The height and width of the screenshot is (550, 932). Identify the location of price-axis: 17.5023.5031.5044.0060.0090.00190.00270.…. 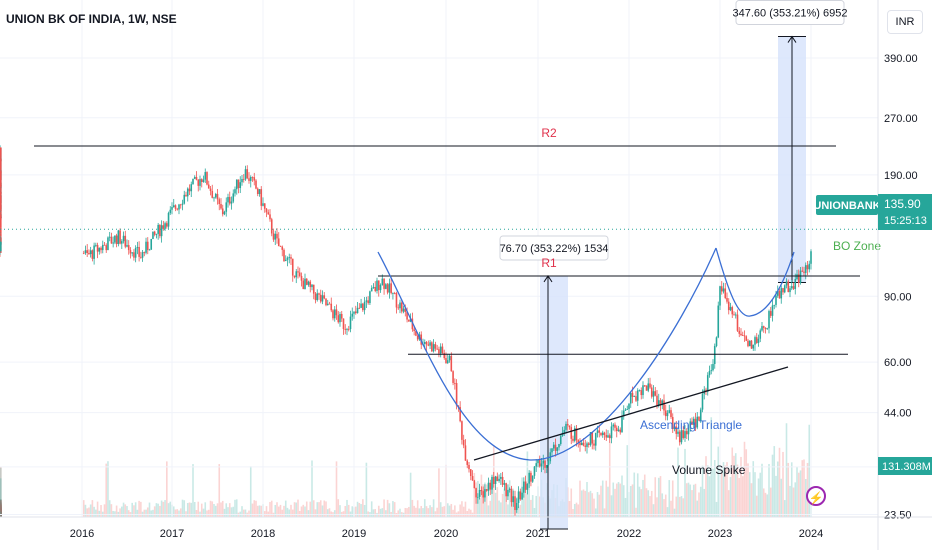
(872, 275).